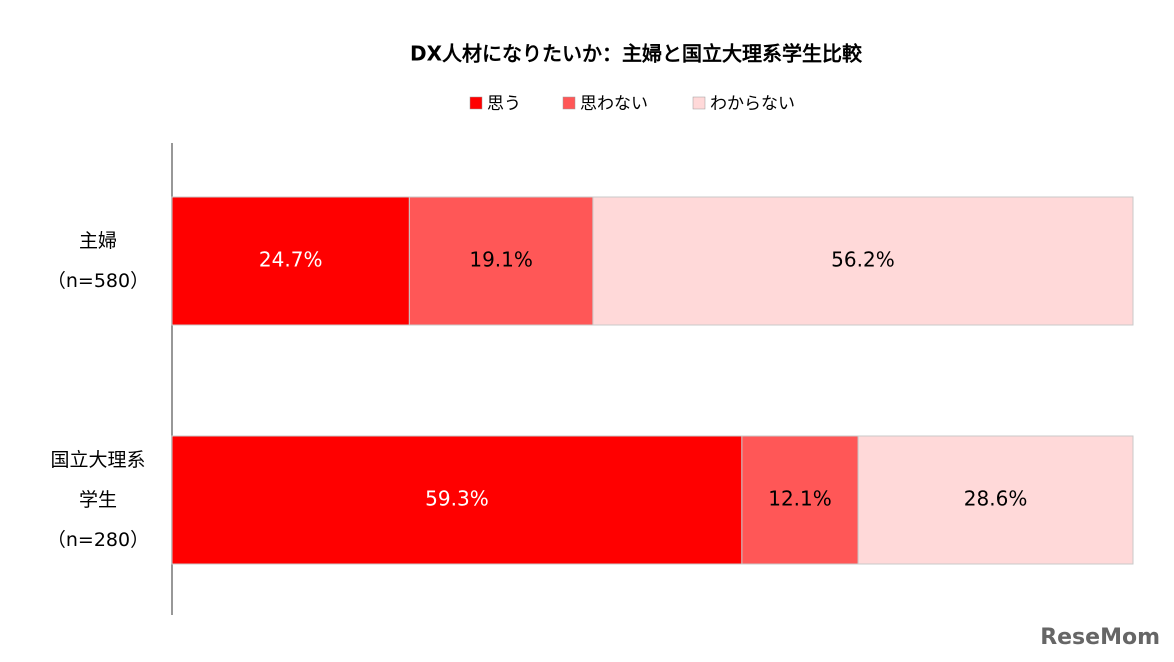  Describe the element at coordinates (1100, 637) in the screenshot. I see `watermark: ReseMom` at that location.